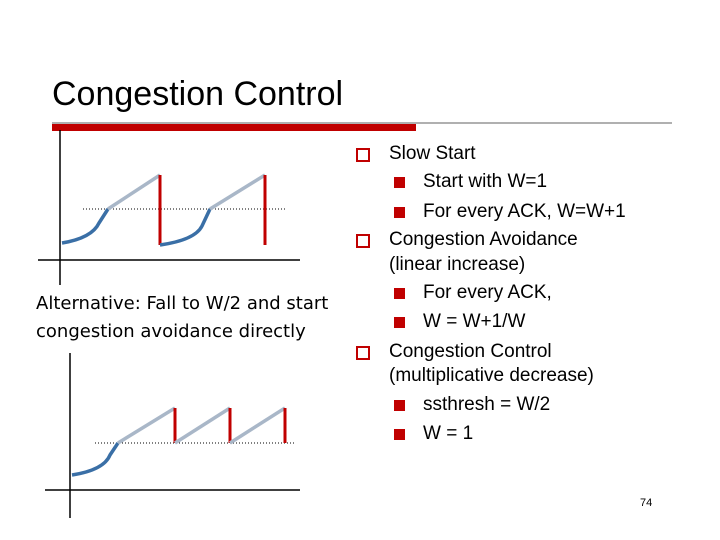 Image resolution: width=720 pixels, height=540 pixels. What do you see at coordinates (646, 503) in the screenshot?
I see `page-number: 74` at bounding box center [646, 503].